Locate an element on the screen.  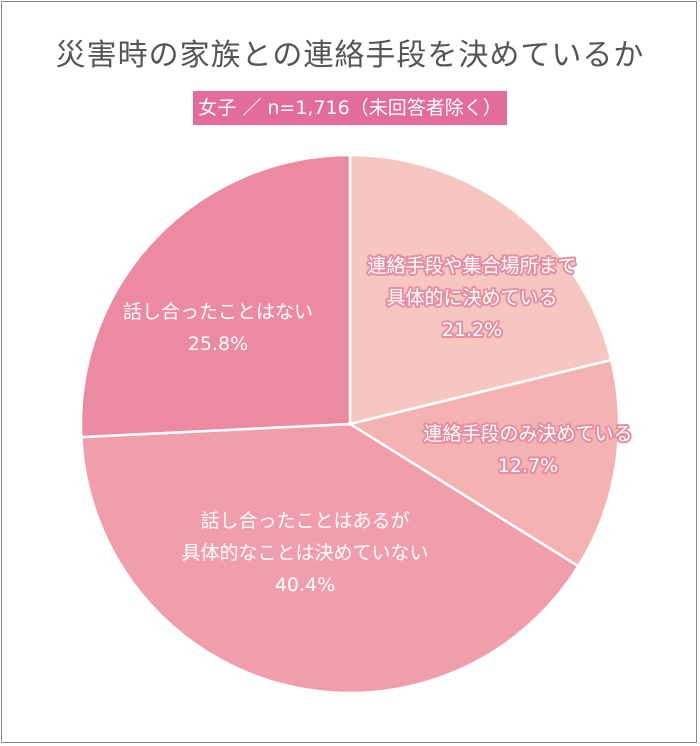
slice-category-label: 話し合ったことはあるが is located at coordinates (304, 521).